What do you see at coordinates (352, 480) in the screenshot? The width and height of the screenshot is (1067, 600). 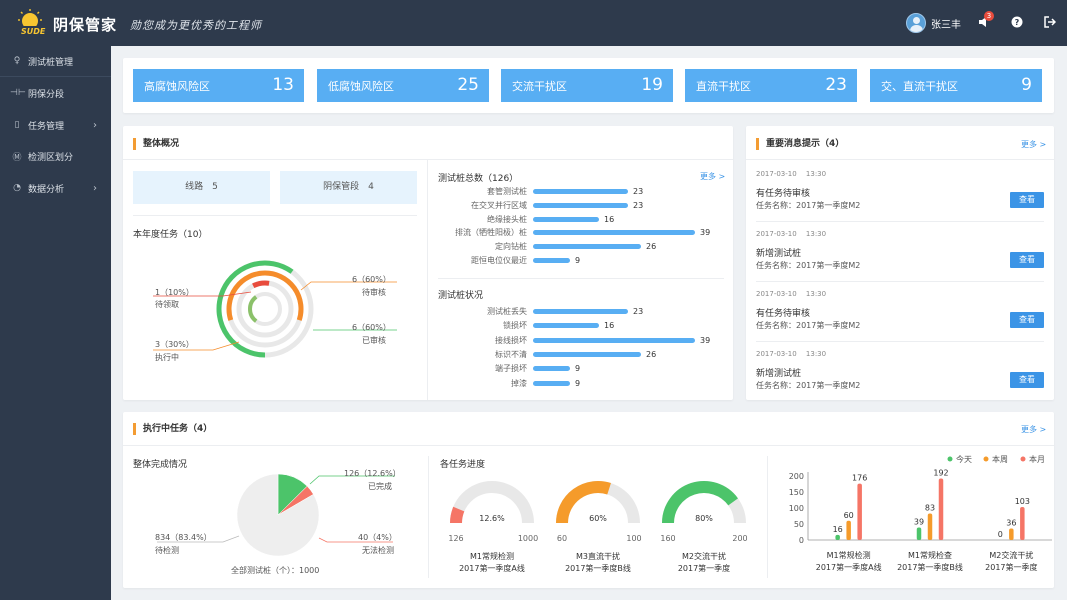 I see `leader-done` at bounding box center [352, 480].